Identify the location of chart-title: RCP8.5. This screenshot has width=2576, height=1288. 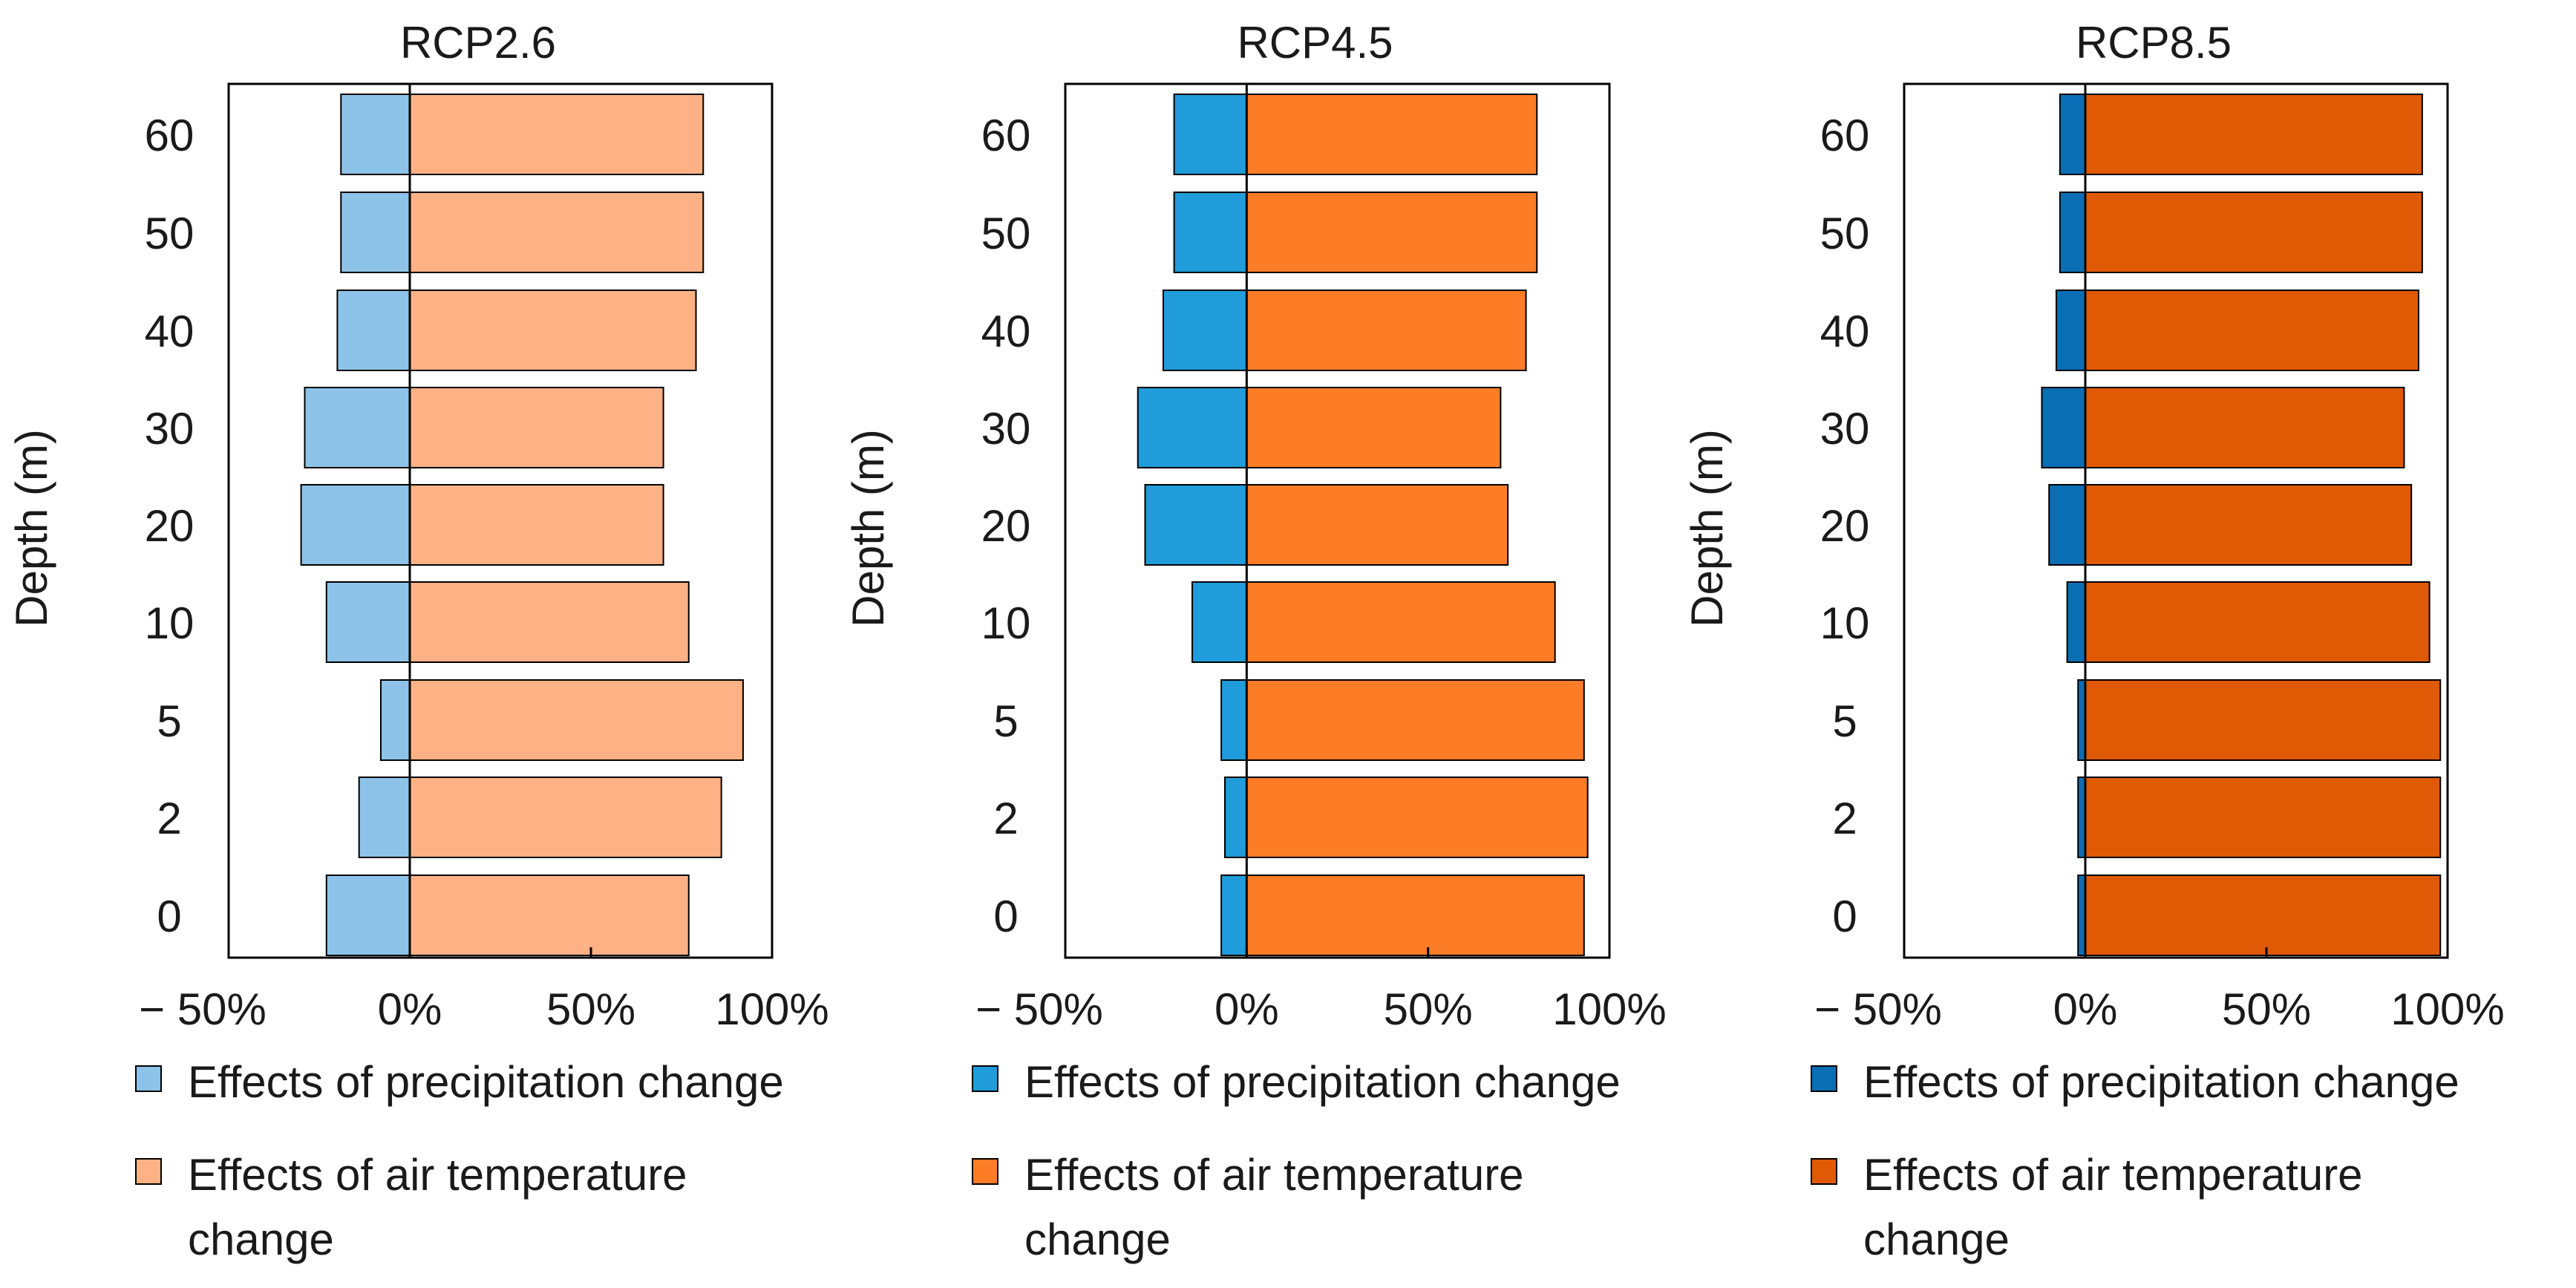
(2154, 43).